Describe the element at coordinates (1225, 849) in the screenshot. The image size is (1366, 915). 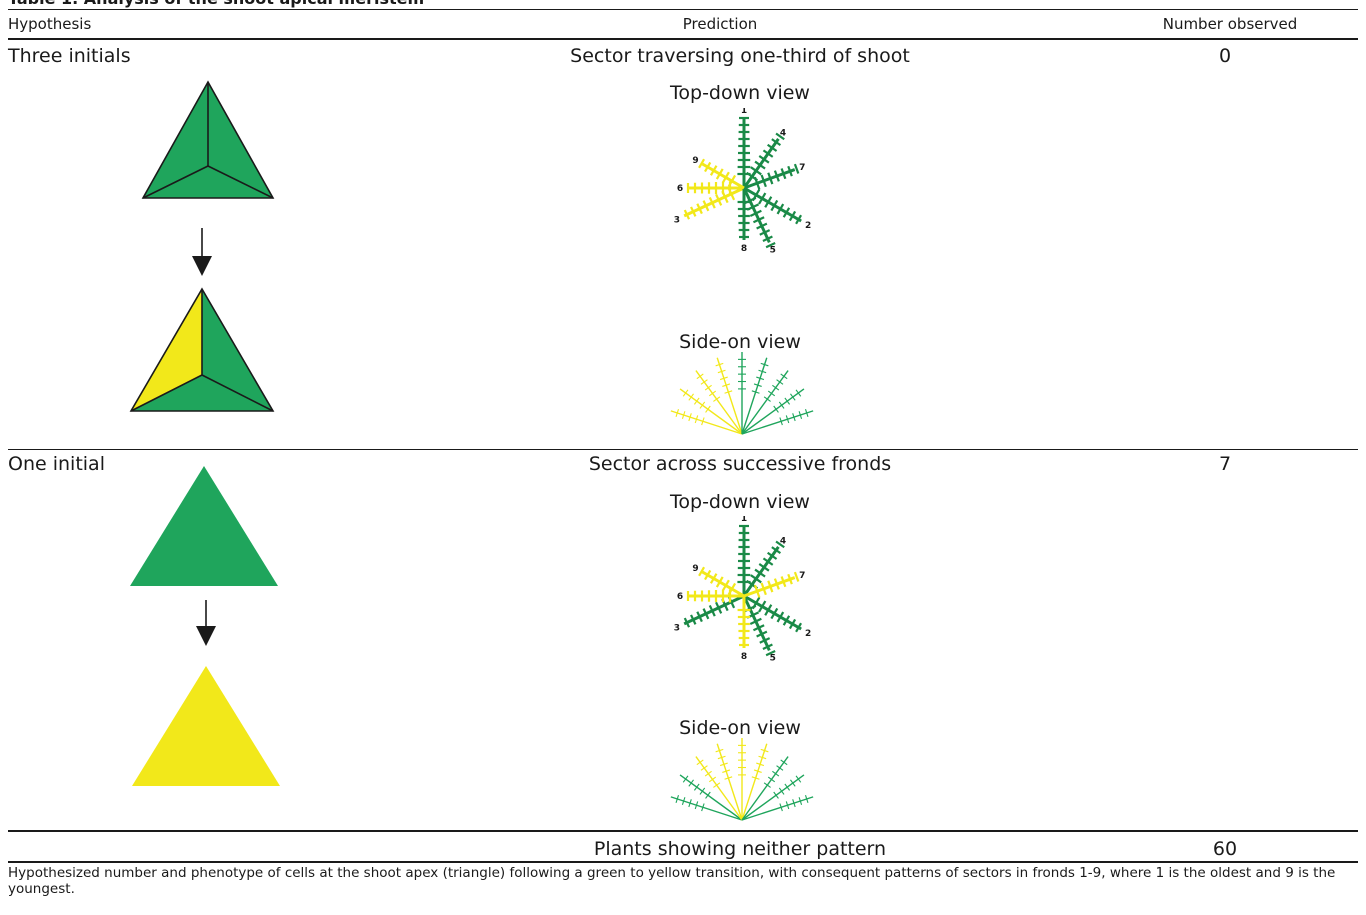
I see `summary-observed-count: 60` at that location.